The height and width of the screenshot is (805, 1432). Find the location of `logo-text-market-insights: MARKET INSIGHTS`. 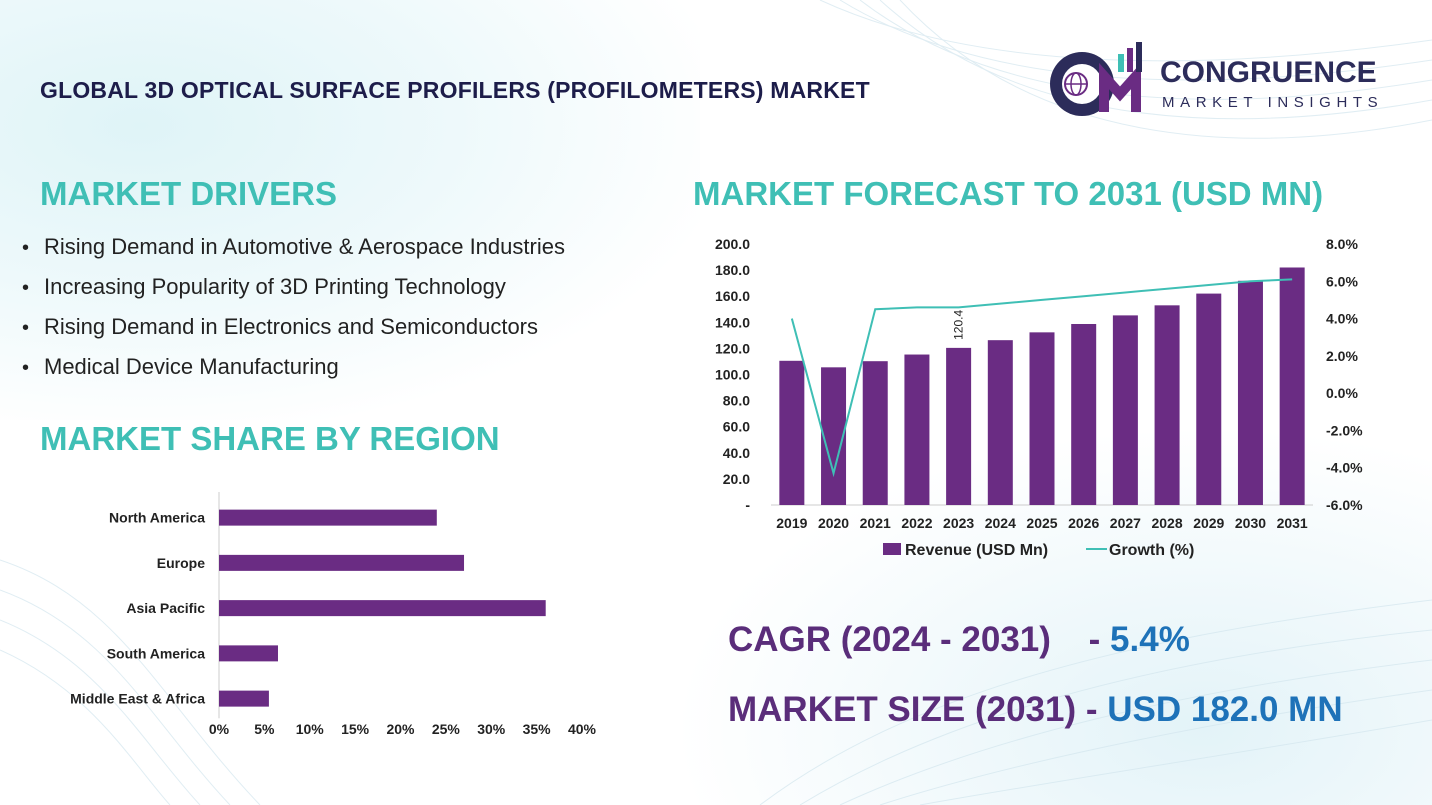

logo-text-market-insights: MARKET INSIGHTS is located at coordinates (1273, 102).